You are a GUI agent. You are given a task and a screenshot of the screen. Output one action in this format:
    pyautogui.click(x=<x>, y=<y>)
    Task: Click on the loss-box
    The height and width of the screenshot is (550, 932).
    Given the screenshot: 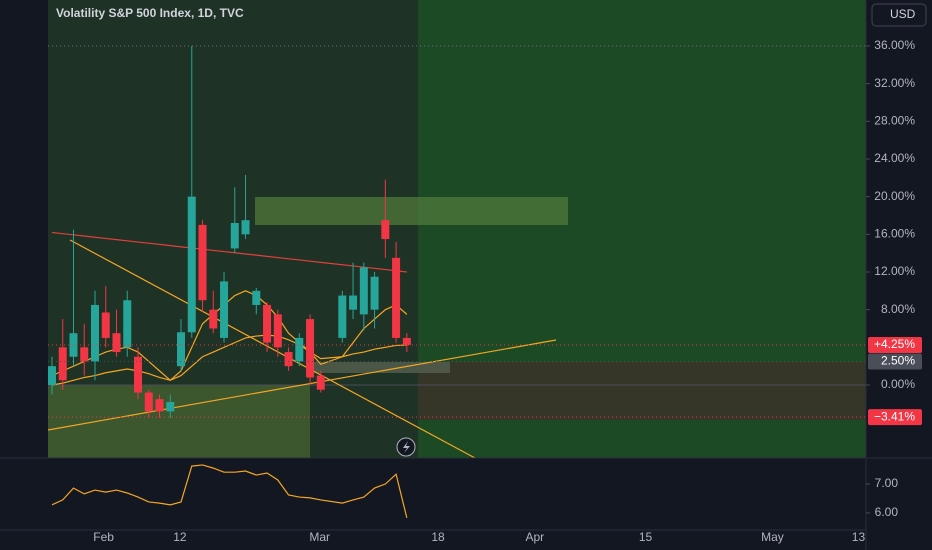 What is the action you would take?
    pyautogui.click(x=642, y=391)
    